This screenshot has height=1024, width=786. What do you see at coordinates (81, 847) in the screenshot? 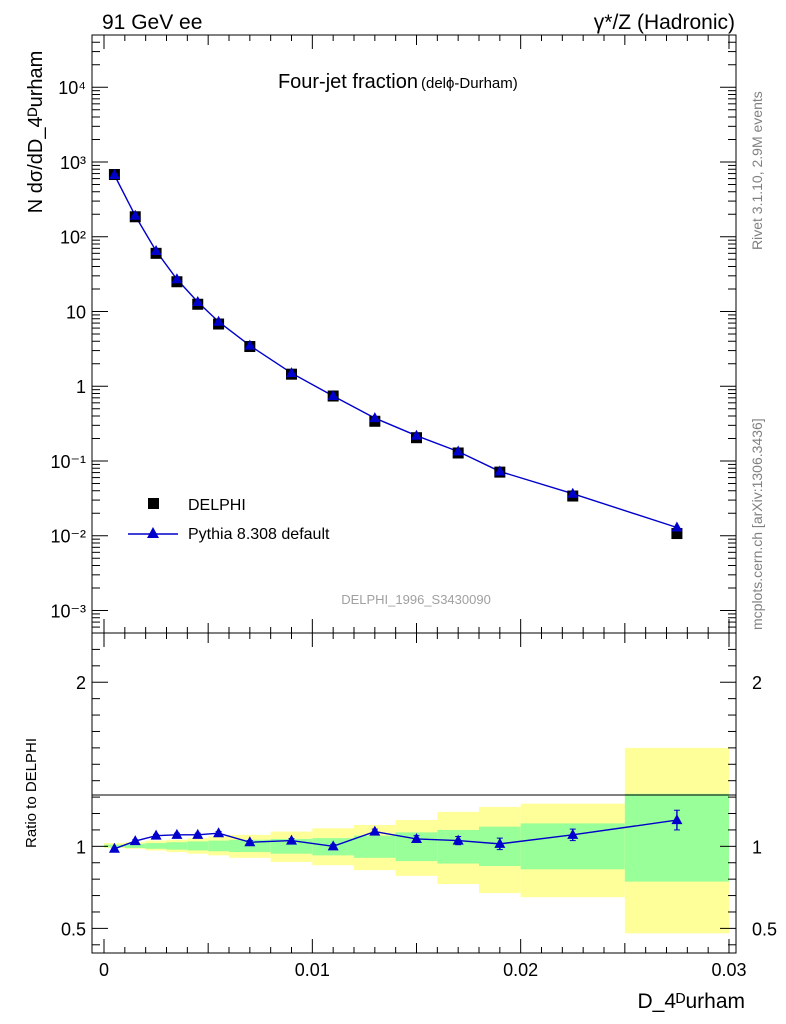
I see `ratio-y-tick-label: 1` at bounding box center [81, 847].